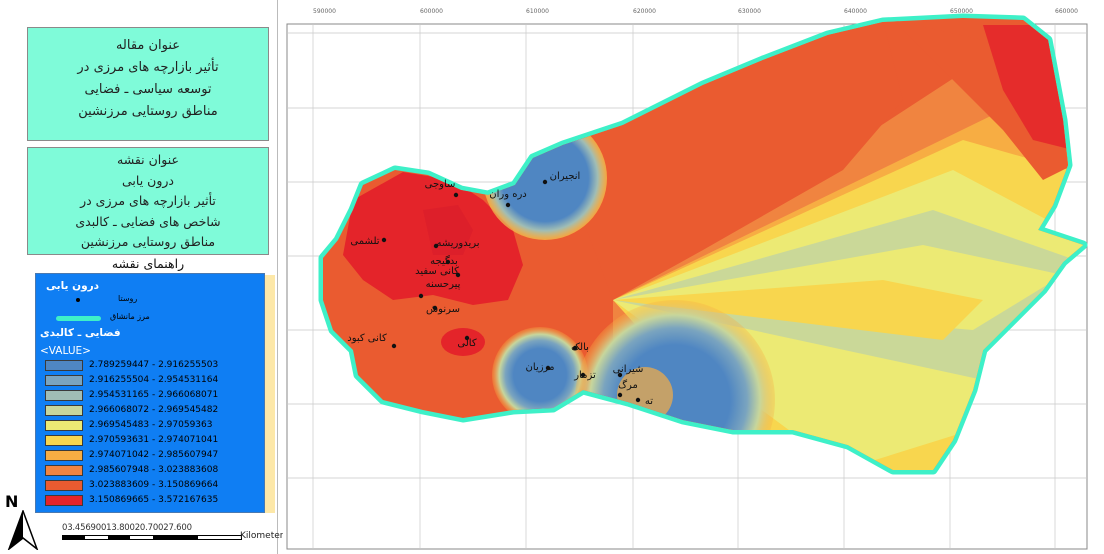 The width and height of the screenshot is (1104, 554). Describe the element at coordinates (73, 286) in the screenshot. I see `legend-section-title: درون یابی` at that location.